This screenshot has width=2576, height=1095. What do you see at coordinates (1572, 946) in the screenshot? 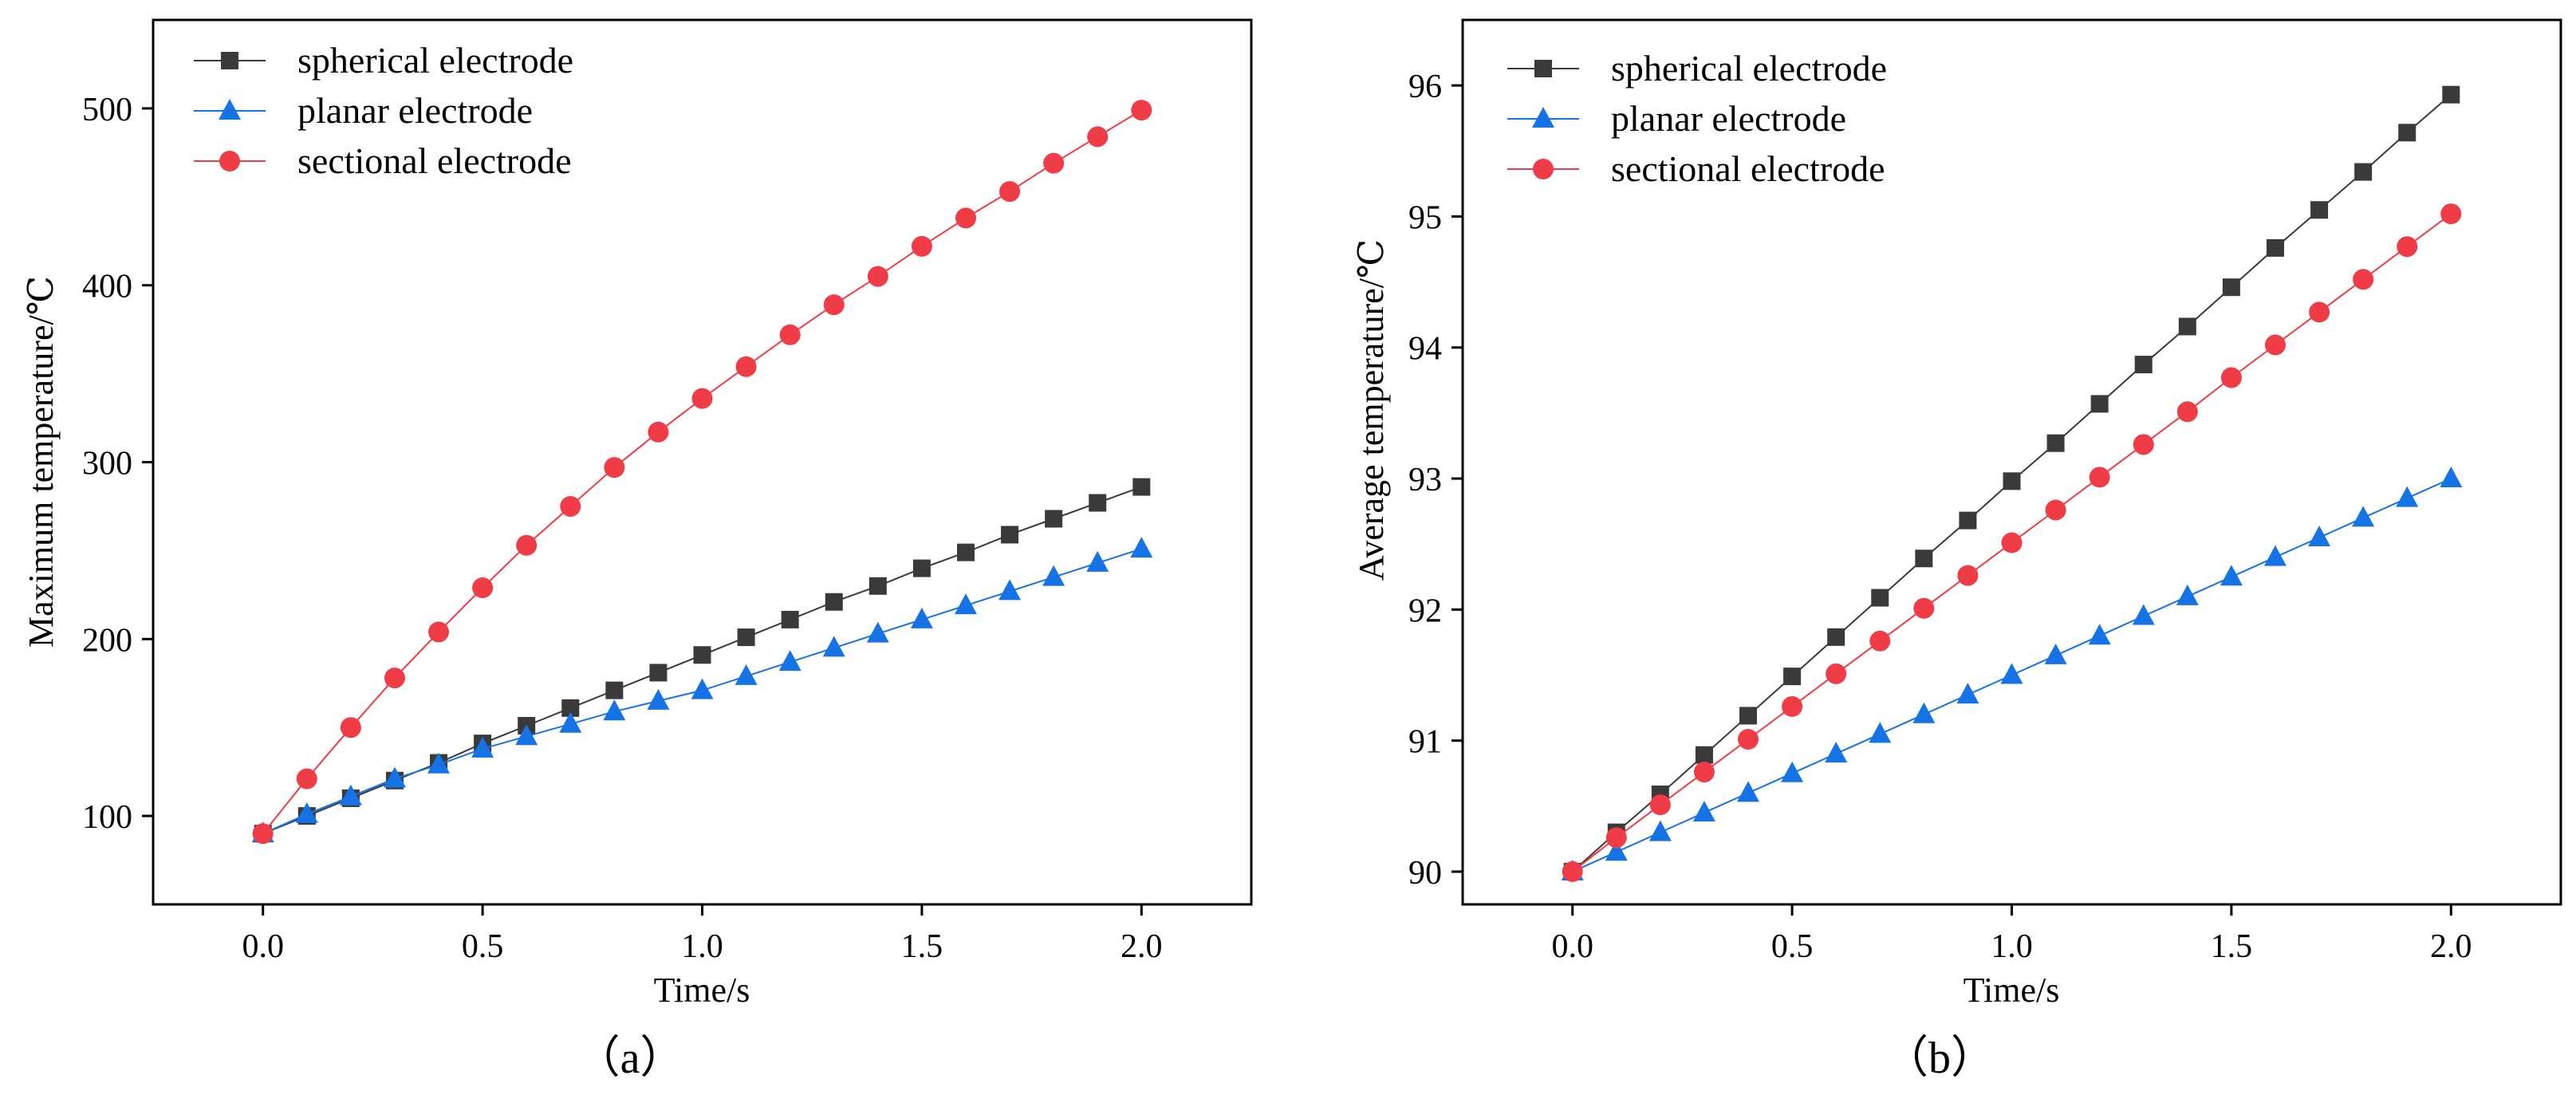
I see `panel-b-x-tick-label-0-0: 0.0` at bounding box center [1572, 946].